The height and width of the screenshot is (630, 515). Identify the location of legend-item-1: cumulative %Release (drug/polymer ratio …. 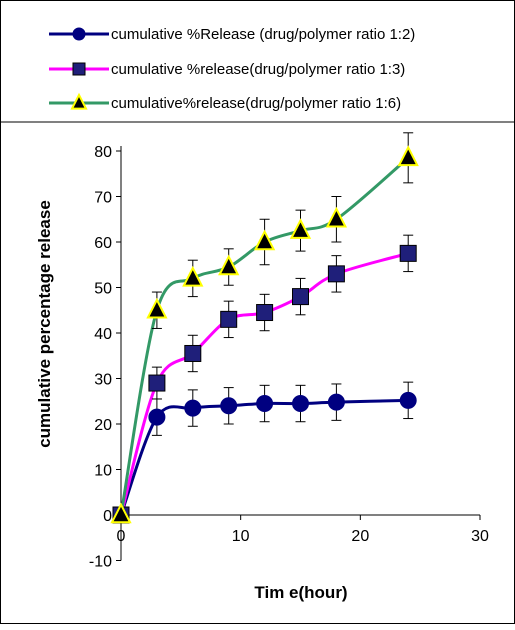
(232, 34).